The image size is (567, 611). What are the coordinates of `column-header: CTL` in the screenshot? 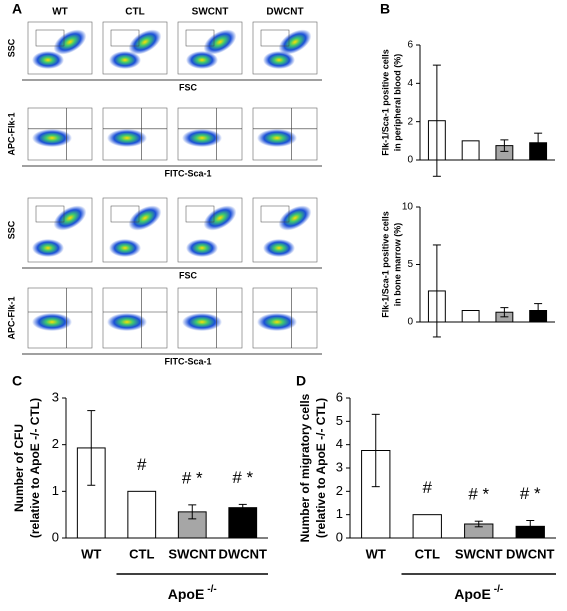 It's located at (134, 12).